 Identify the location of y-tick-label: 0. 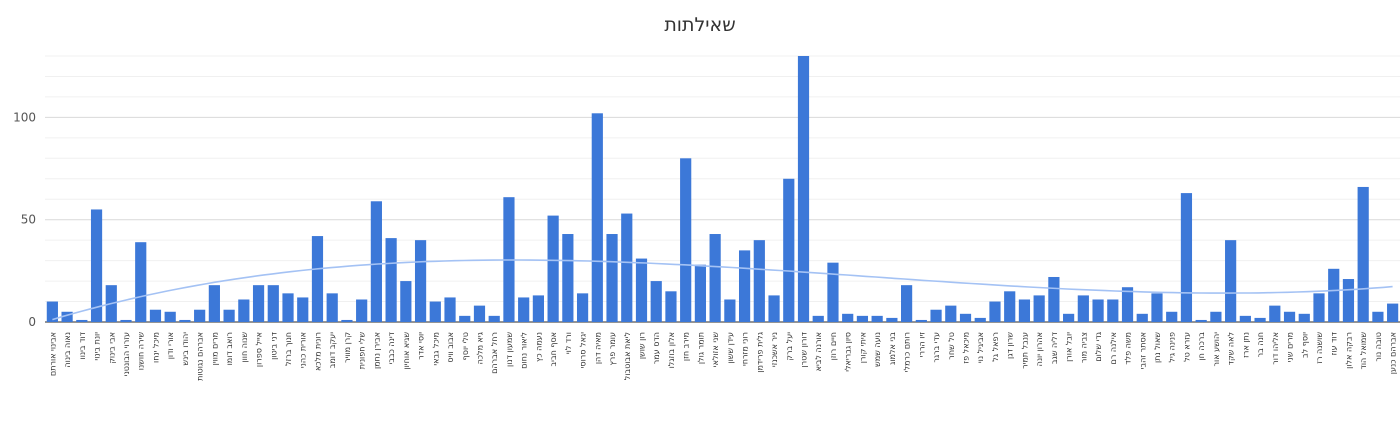
(32, 322).